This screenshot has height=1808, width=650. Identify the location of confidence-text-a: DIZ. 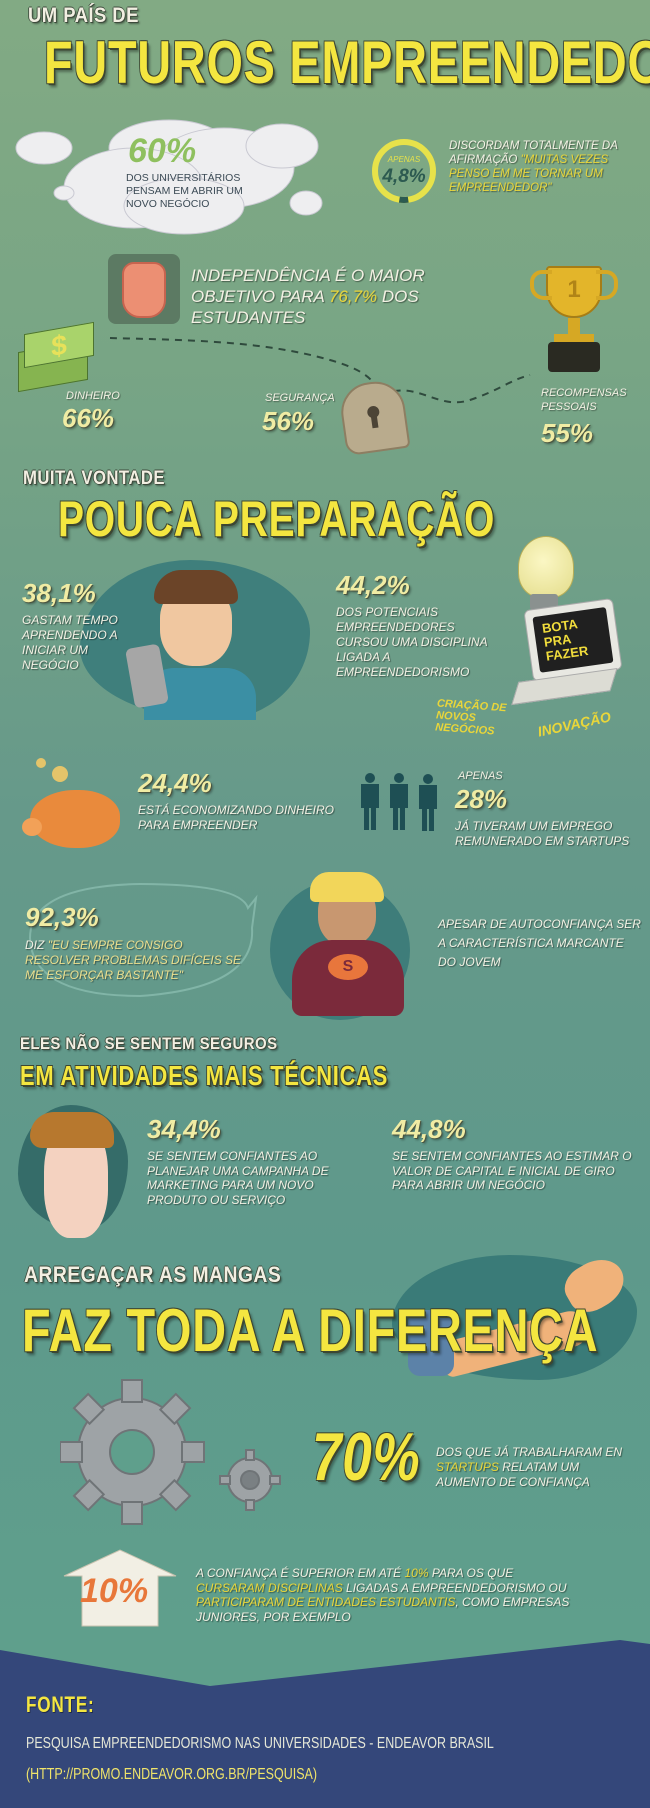
(35, 945).